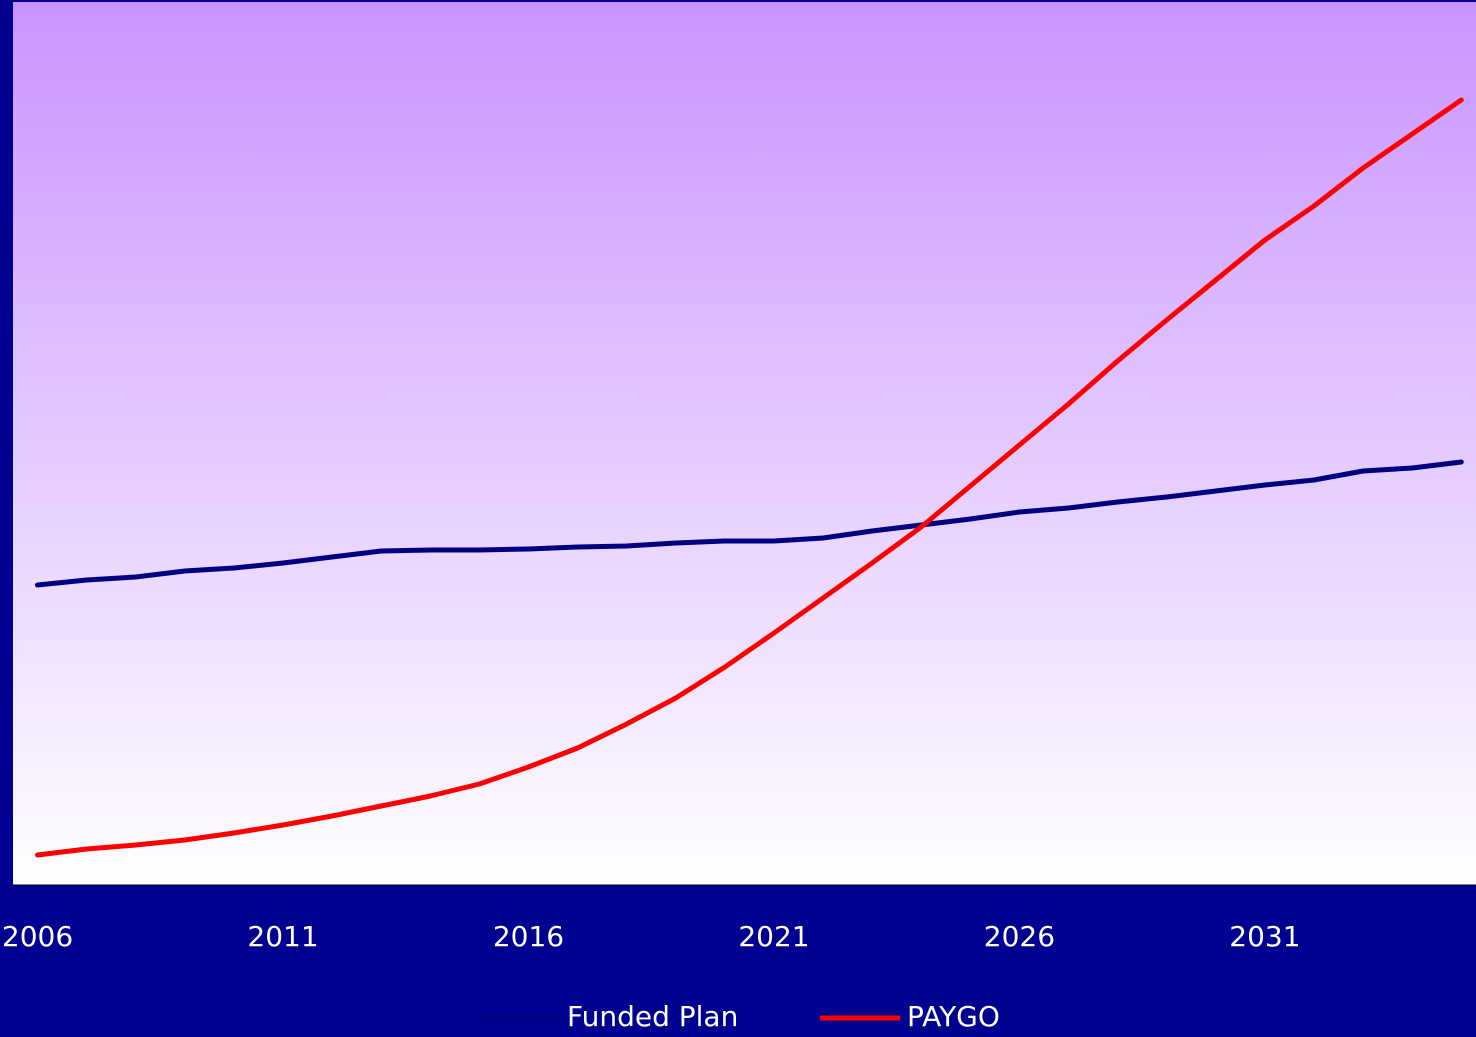 This screenshot has width=1476, height=1037. Describe the element at coordinates (749, 523) in the screenshot. I see `series-line` at that location.